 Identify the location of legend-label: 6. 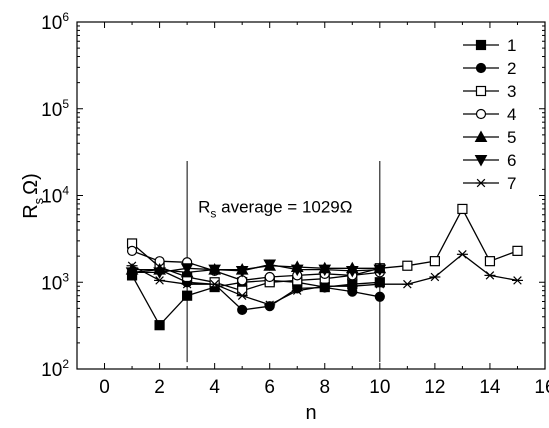
(511, 160).